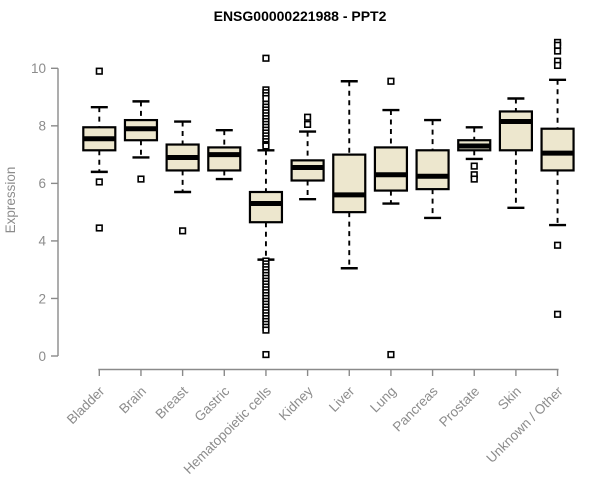 The height and width of the screenshot is (500, 600). I want to click on box-kidney, so click(307, 170).